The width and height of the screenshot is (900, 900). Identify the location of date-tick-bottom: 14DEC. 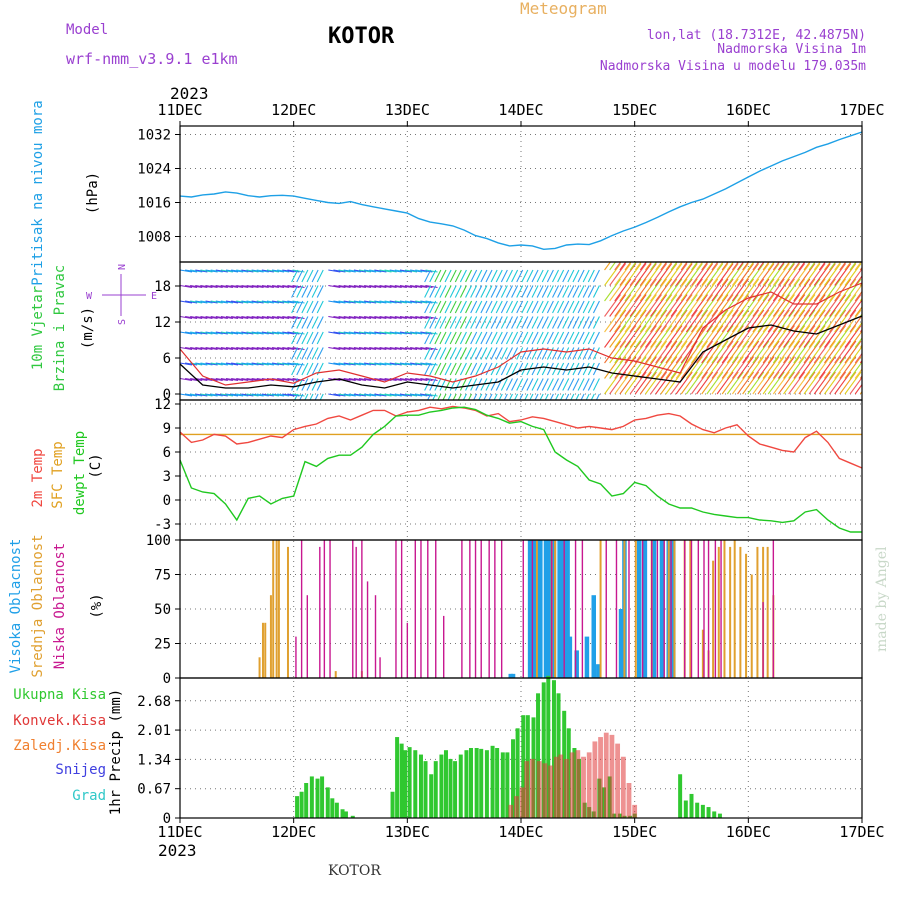
(520, 832).